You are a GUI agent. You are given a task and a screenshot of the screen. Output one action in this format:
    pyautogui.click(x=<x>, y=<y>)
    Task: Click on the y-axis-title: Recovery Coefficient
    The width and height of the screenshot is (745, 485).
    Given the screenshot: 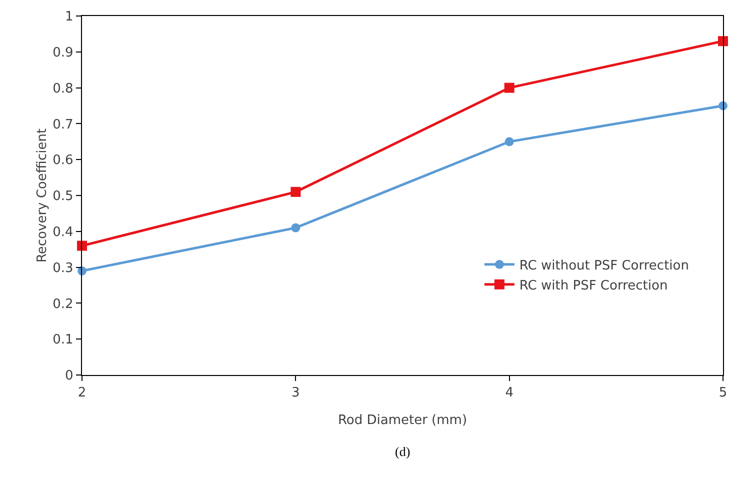 What is the action you would take?
    pyautogui.click(x=42, y=195)
    